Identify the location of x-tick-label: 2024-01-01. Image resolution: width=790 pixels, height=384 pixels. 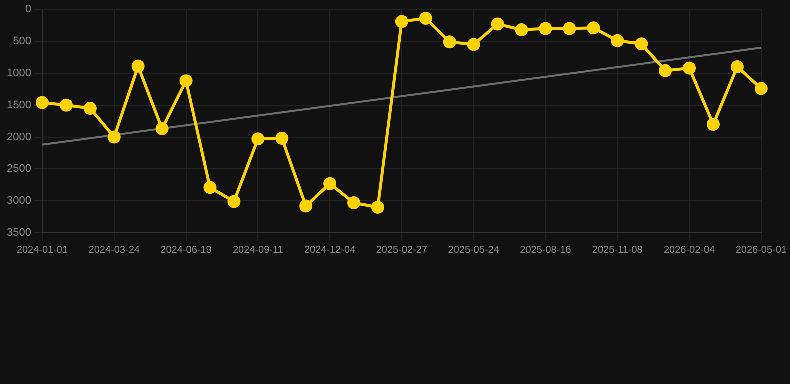
(42, 250).